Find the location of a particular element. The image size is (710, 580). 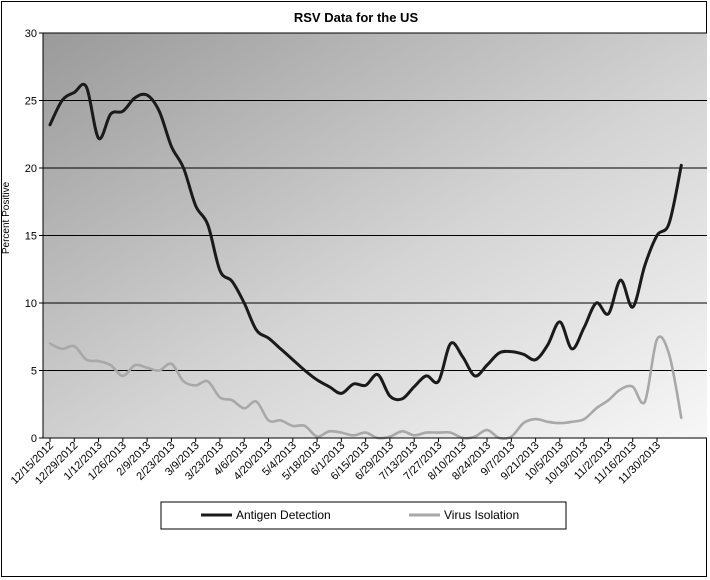

y-tick-label: 10 is located at coordinates (31, 304).